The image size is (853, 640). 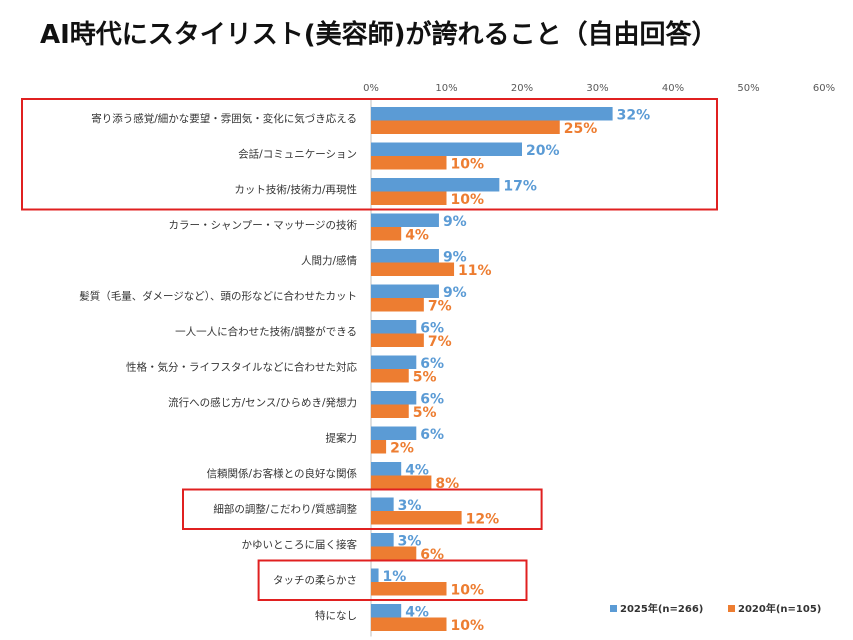 What do you see at coordinates (218, 296) in the screenshot?
I see `category-label: 髪質（毛量、ダメージなど）、頭の形などに合わせたカット` at bounding box center [218, 296].